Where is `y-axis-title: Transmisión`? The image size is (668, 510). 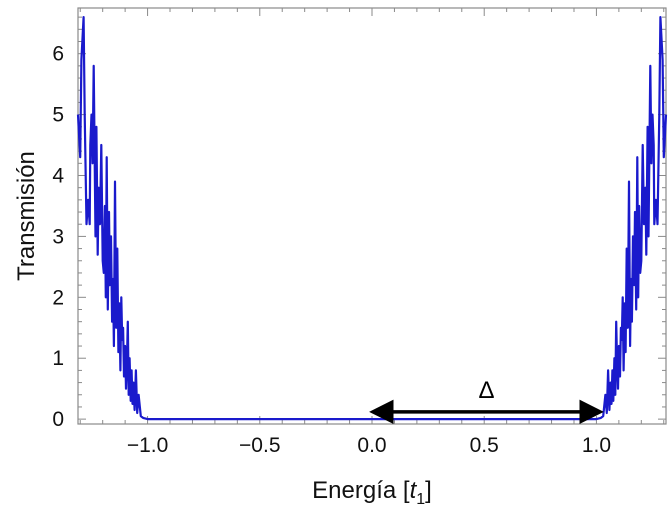
y-axis-title: Transmisión is located at coordinates (26, 216).